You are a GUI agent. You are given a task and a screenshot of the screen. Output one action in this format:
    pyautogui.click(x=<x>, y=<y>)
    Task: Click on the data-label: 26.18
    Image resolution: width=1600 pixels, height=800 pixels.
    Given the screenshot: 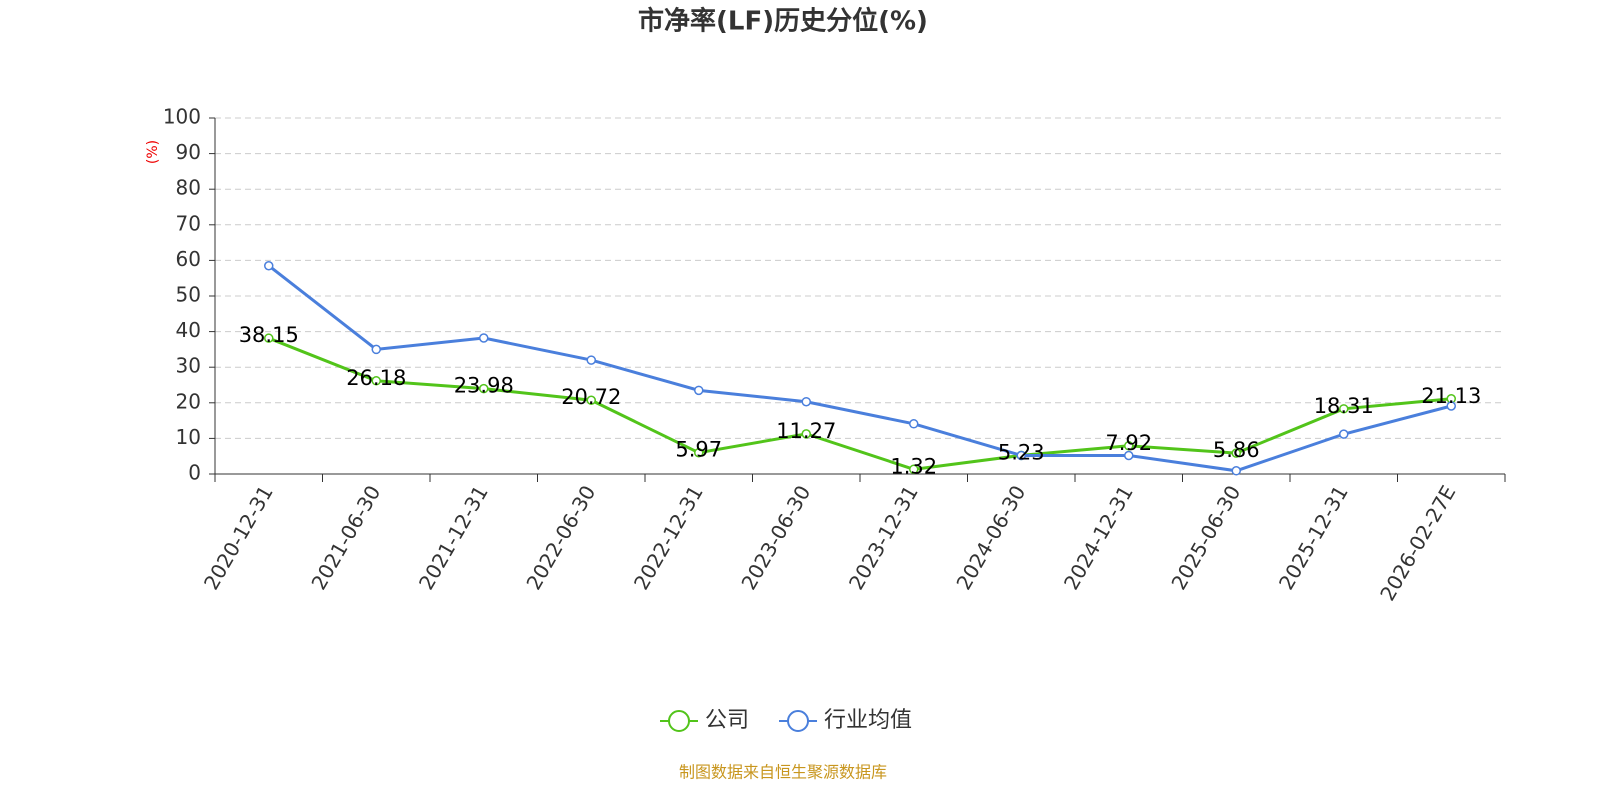 What is the action you would take?
    pyautogui.click(x=376, y=378)
    